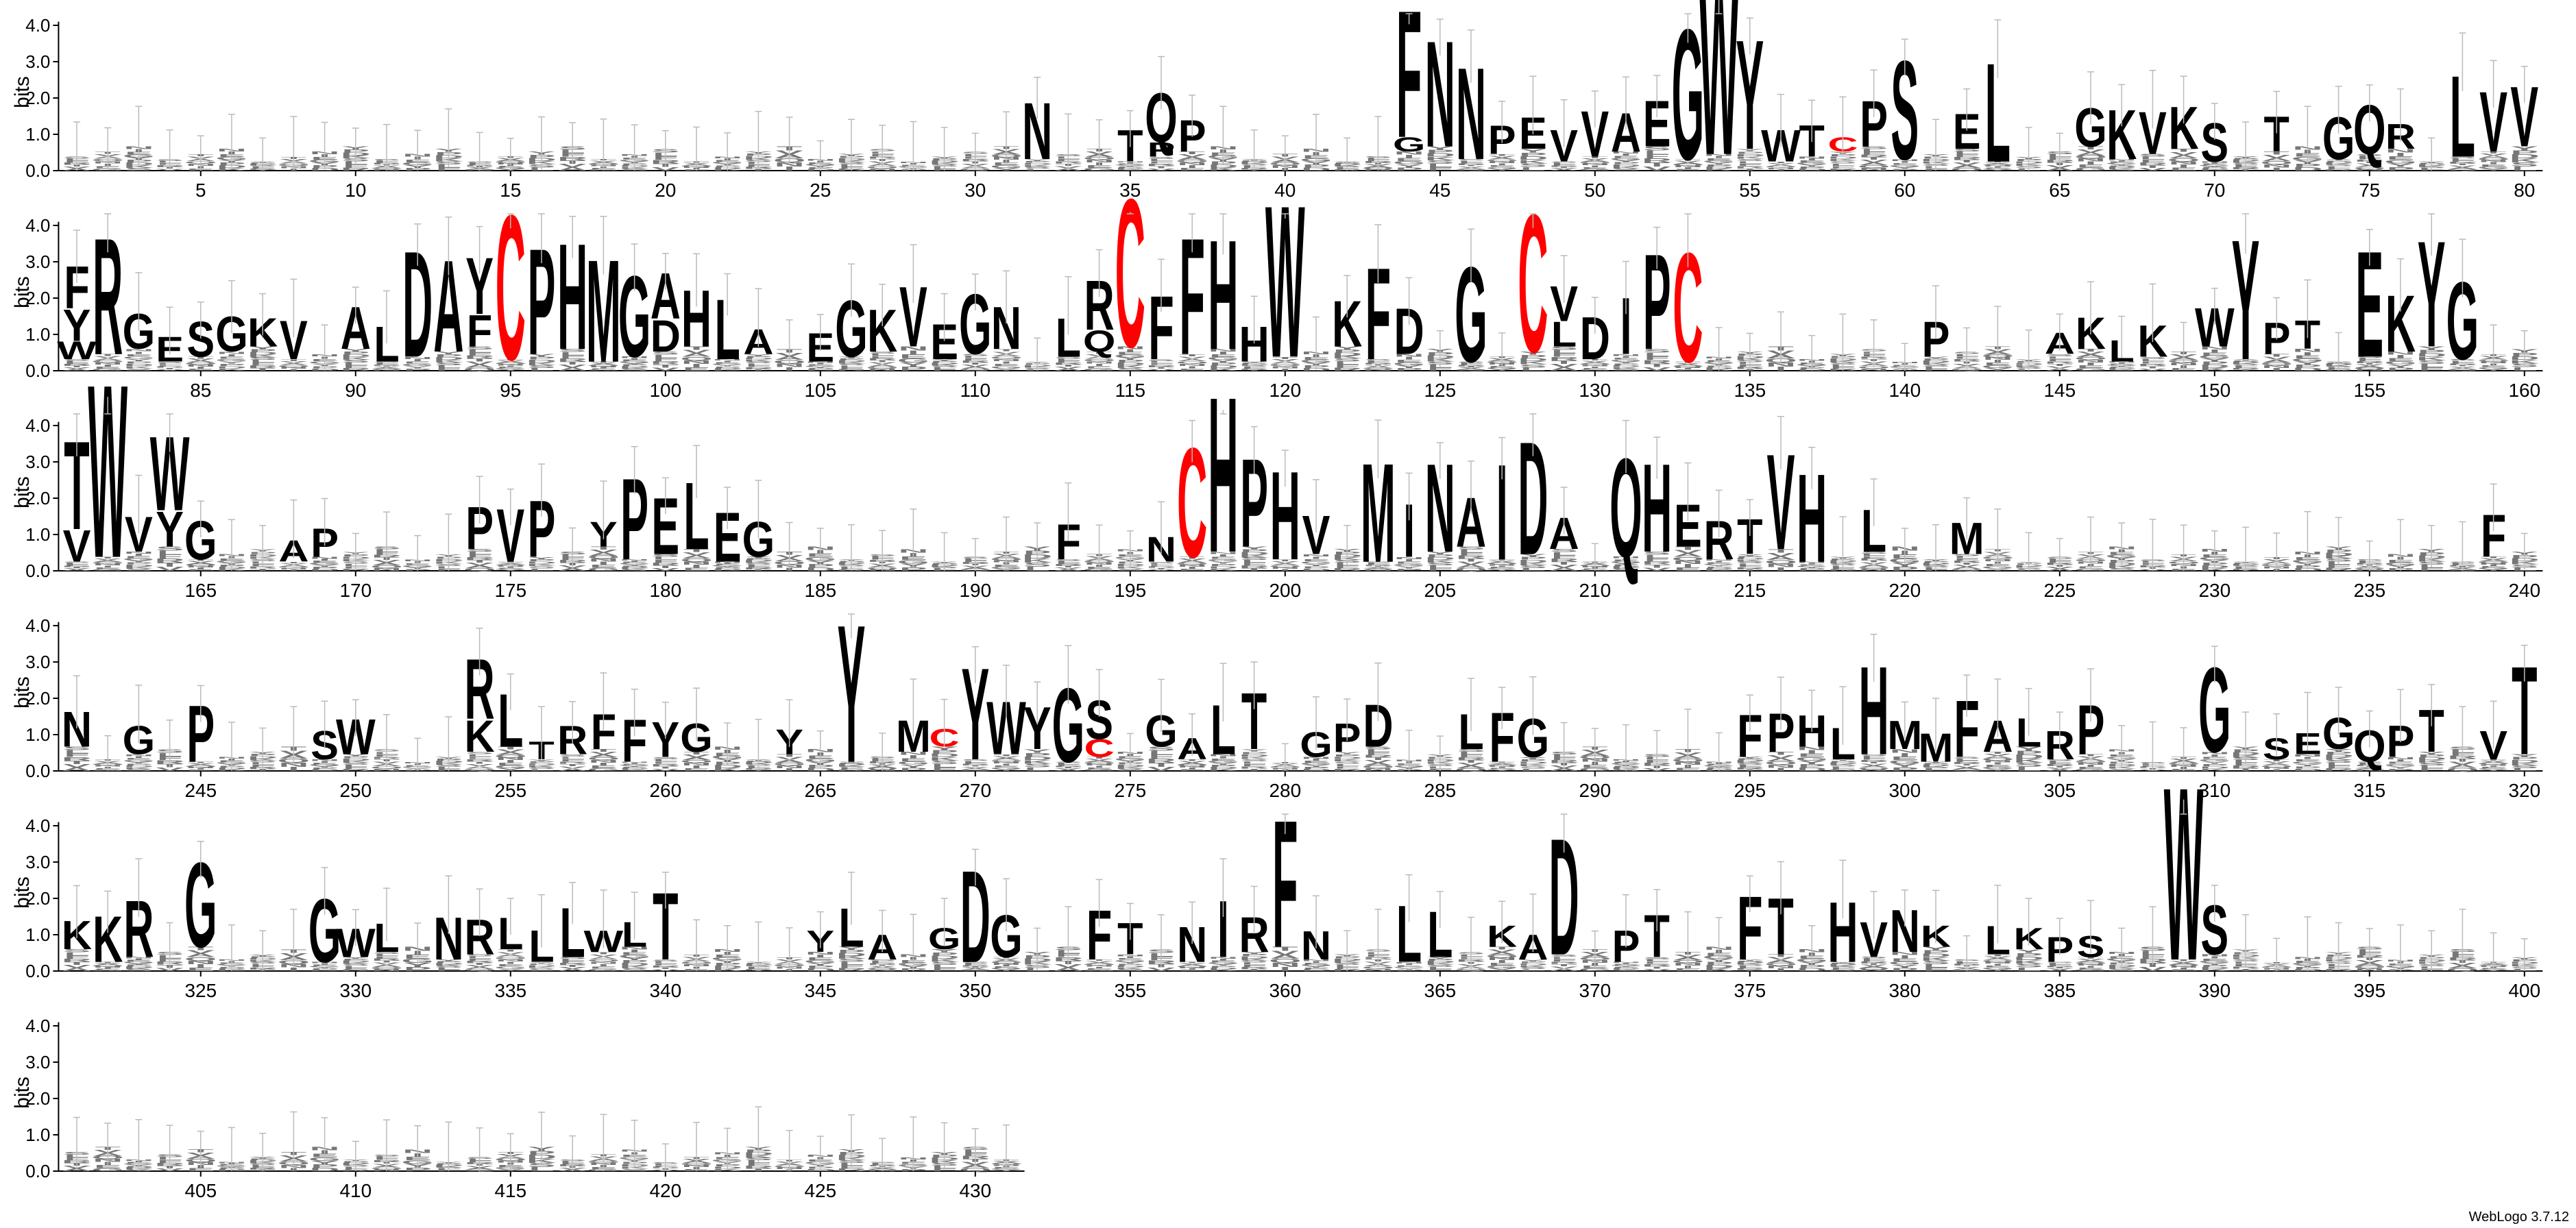 The image size is (2576, 1228). What do you see at coordinates (665, 1190) in the screenshot?
I see `x-tick-label: 420` at bounding box center [665, 1190].